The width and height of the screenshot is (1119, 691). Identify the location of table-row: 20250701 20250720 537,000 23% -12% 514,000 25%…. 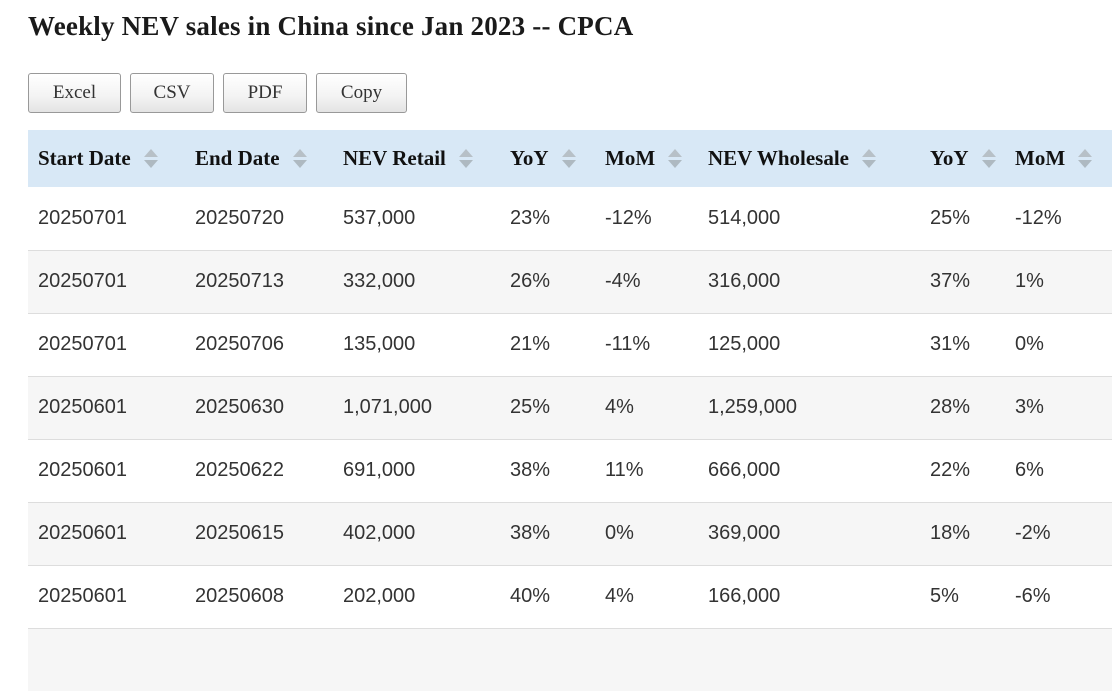
(570, 218).